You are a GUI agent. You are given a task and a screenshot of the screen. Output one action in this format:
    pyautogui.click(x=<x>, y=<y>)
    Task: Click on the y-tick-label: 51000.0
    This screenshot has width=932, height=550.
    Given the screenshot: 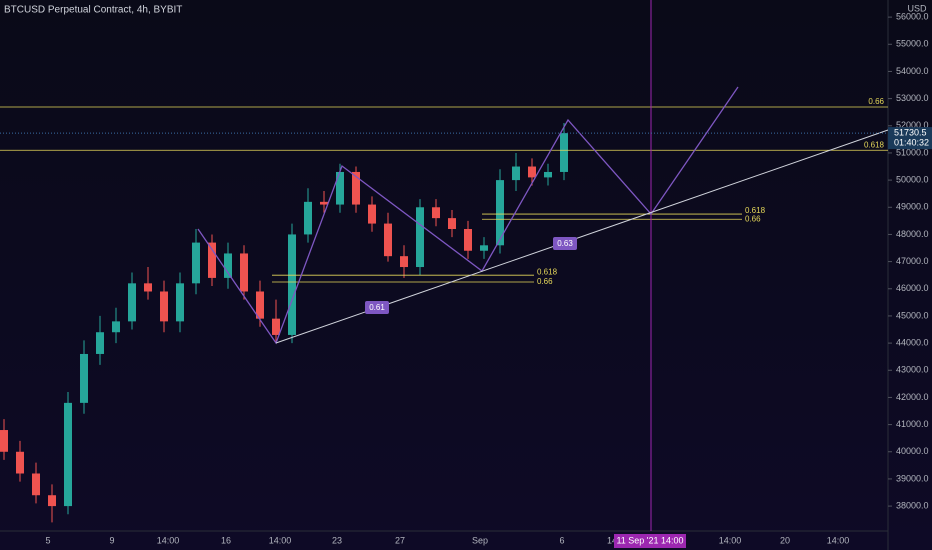 What is the action you would take?
    pyautogui.click(x=912, y=152)
    